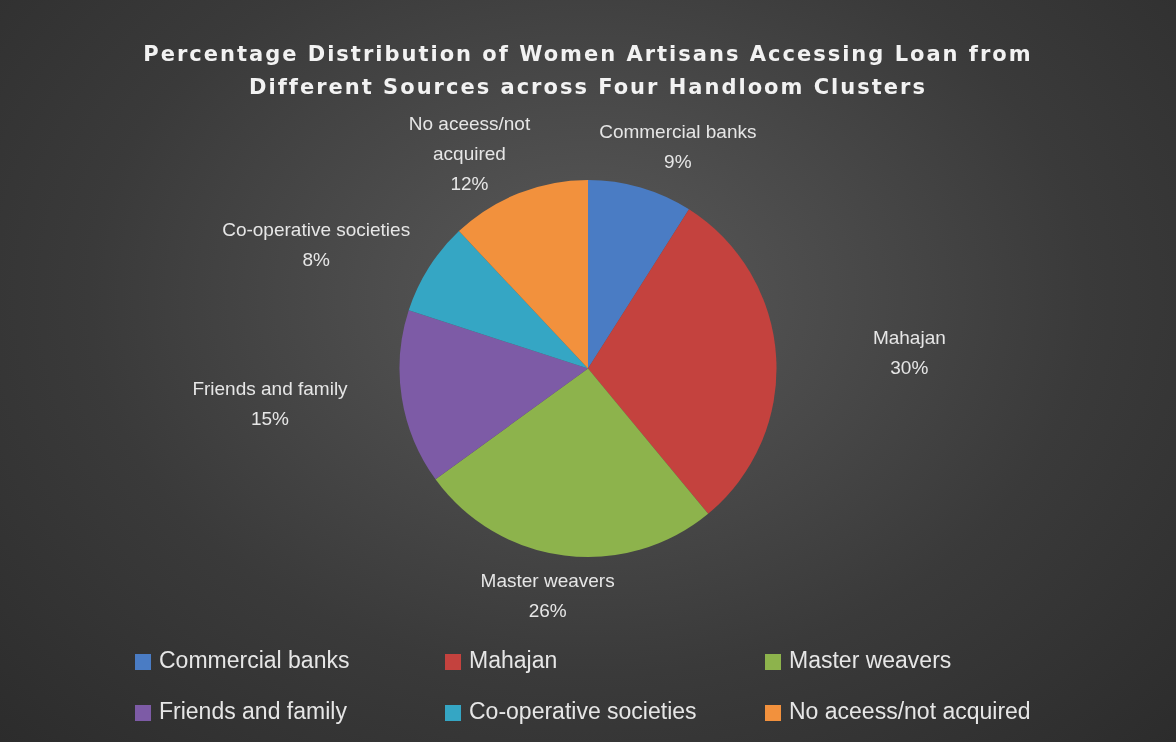 Image resolution: width=1176 pixels, height=742 pixels. Describe the element at coordinates (316, 259) in the screenshot. I see `data-label: 8%` at that location.